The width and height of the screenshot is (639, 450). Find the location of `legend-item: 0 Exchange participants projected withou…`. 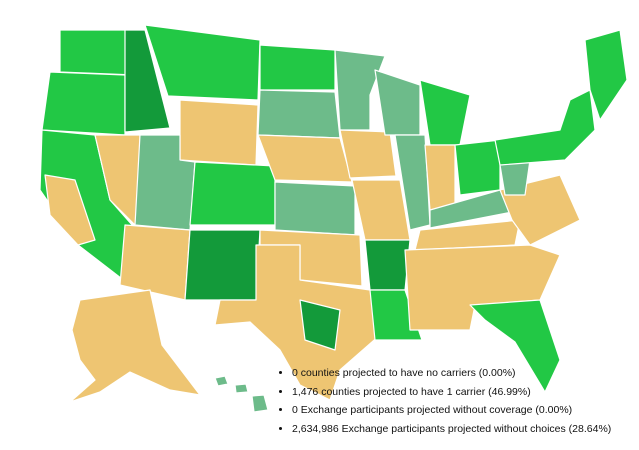

legend-item: 0 Exchange participants projected withou… is located at coordinates (451, 410).